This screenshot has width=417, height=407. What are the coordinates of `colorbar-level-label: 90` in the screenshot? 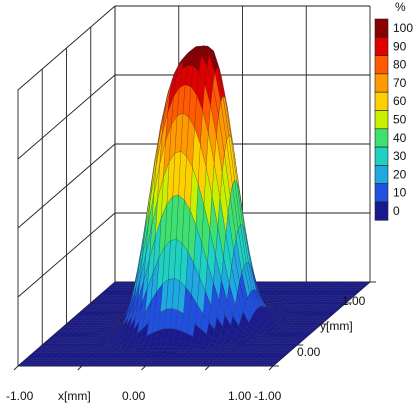 It's located at (400, 46).